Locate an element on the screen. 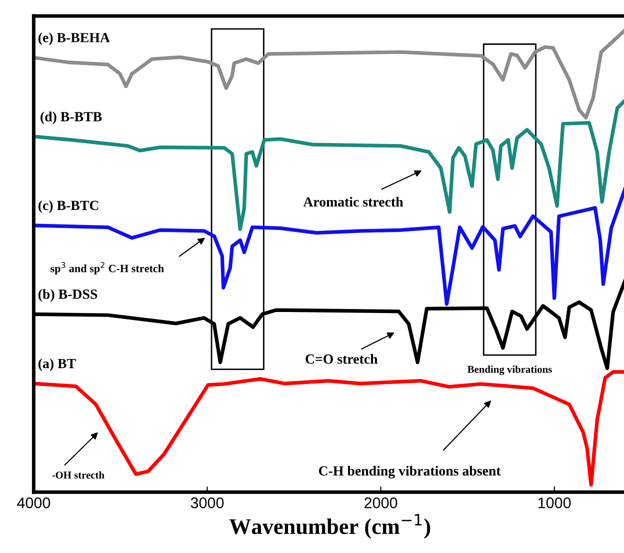 The width and height of the screenshot is (624, 553). annotation: -OH strecth is located at coordinates (78, 475).